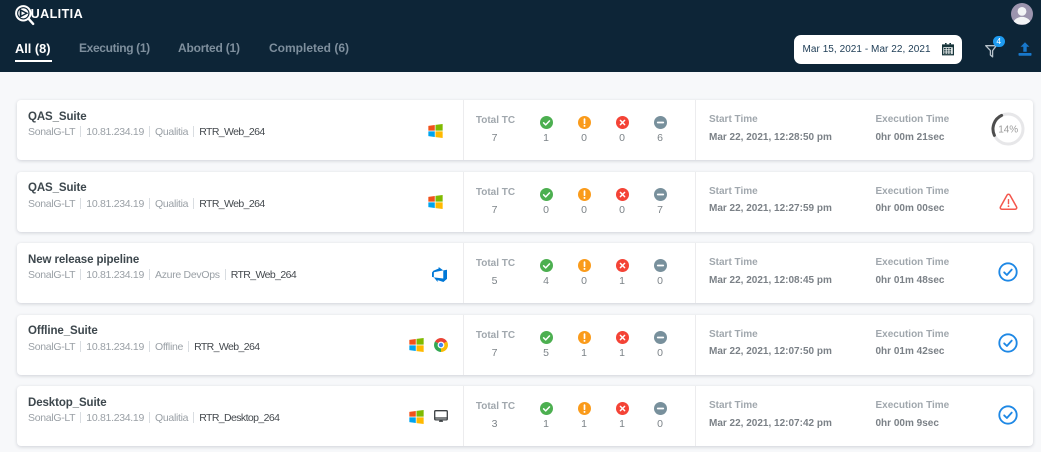 The height and width of the screenshot is (452, 1041). I want to click on svg-text: UALITIA, so click(57, 14).